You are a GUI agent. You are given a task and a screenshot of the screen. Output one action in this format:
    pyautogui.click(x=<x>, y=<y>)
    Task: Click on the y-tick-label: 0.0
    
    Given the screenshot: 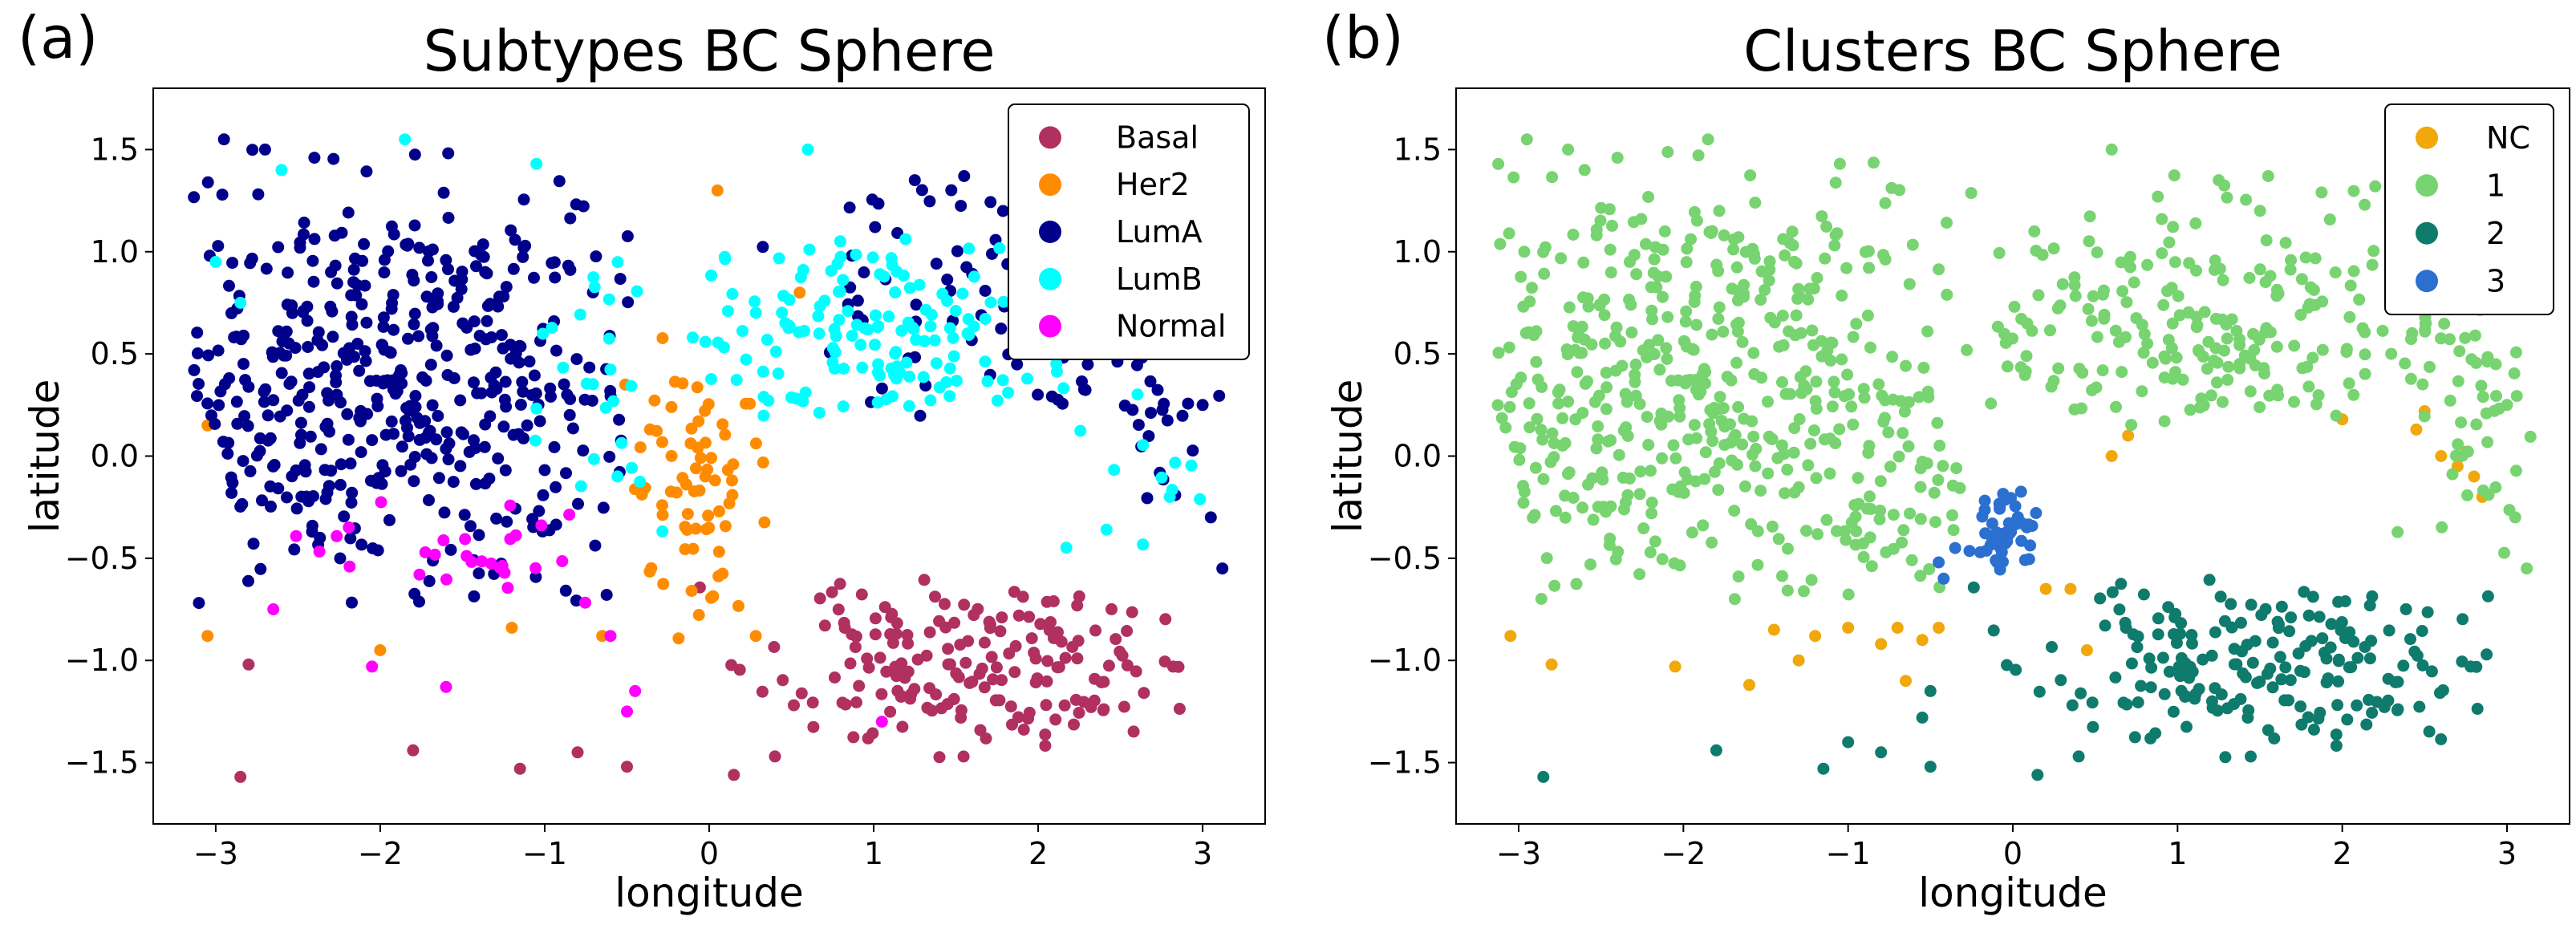 What is the action you would take?
    pyautogui.click(x=1417, y=457)
    